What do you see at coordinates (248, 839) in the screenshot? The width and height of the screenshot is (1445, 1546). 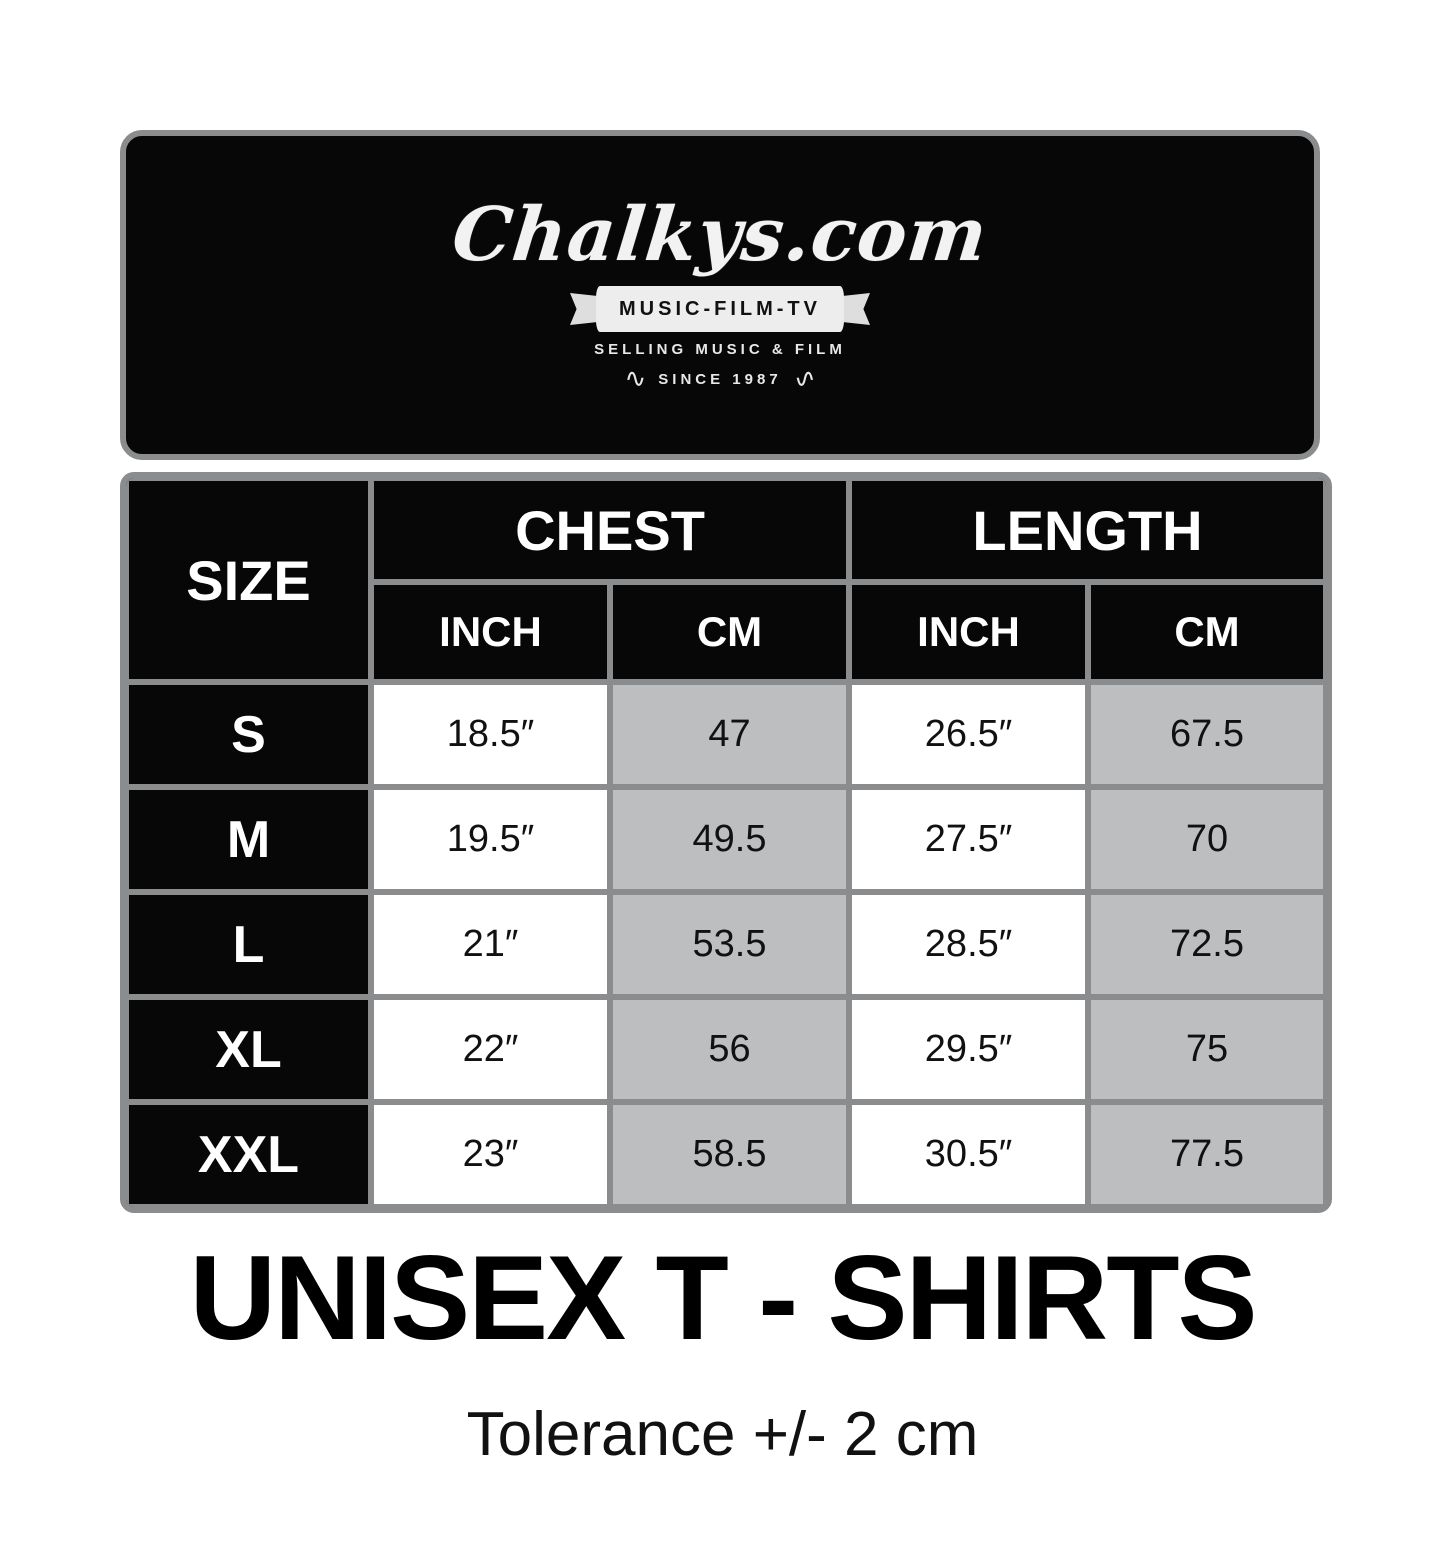 I see `cell-size: M` at bounding box center [248, 839].